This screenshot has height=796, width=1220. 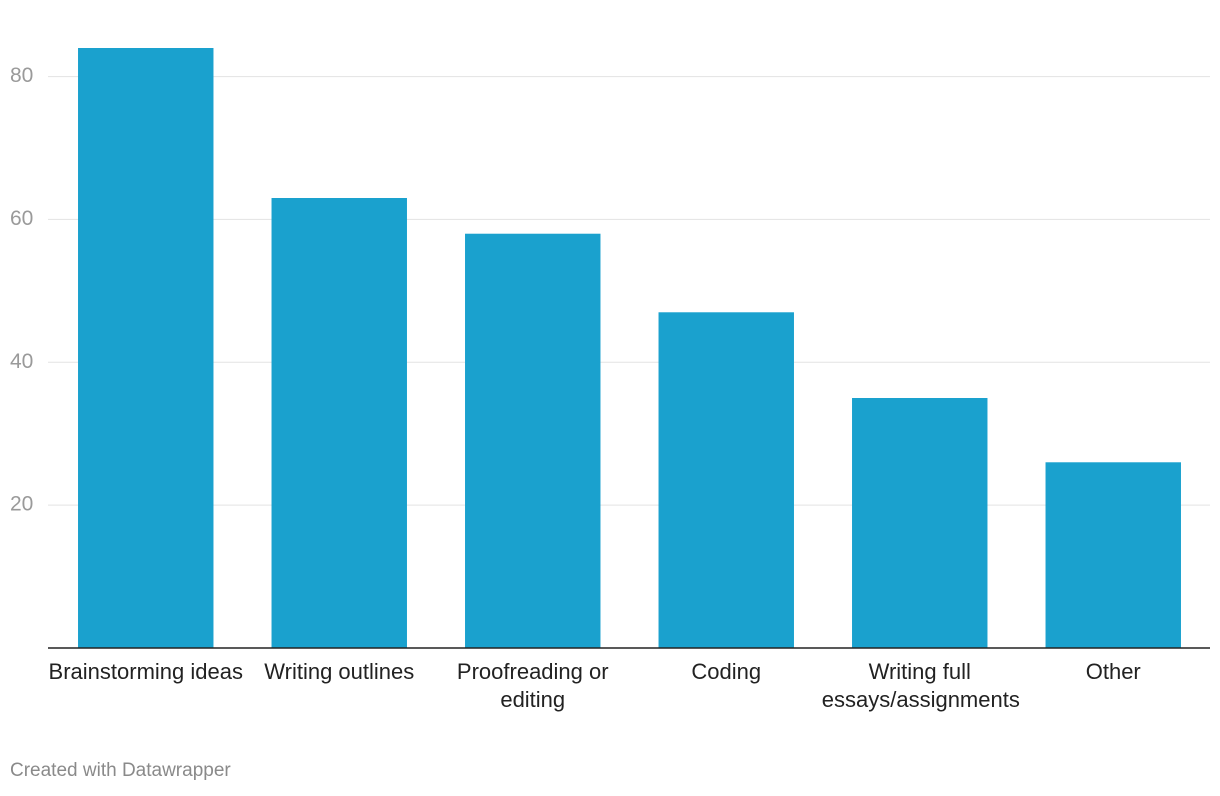 What do you see at coordinates (726, 671) in the screenshot?
I see `x-tick-label: Coding` at bounding box center [726, 671].